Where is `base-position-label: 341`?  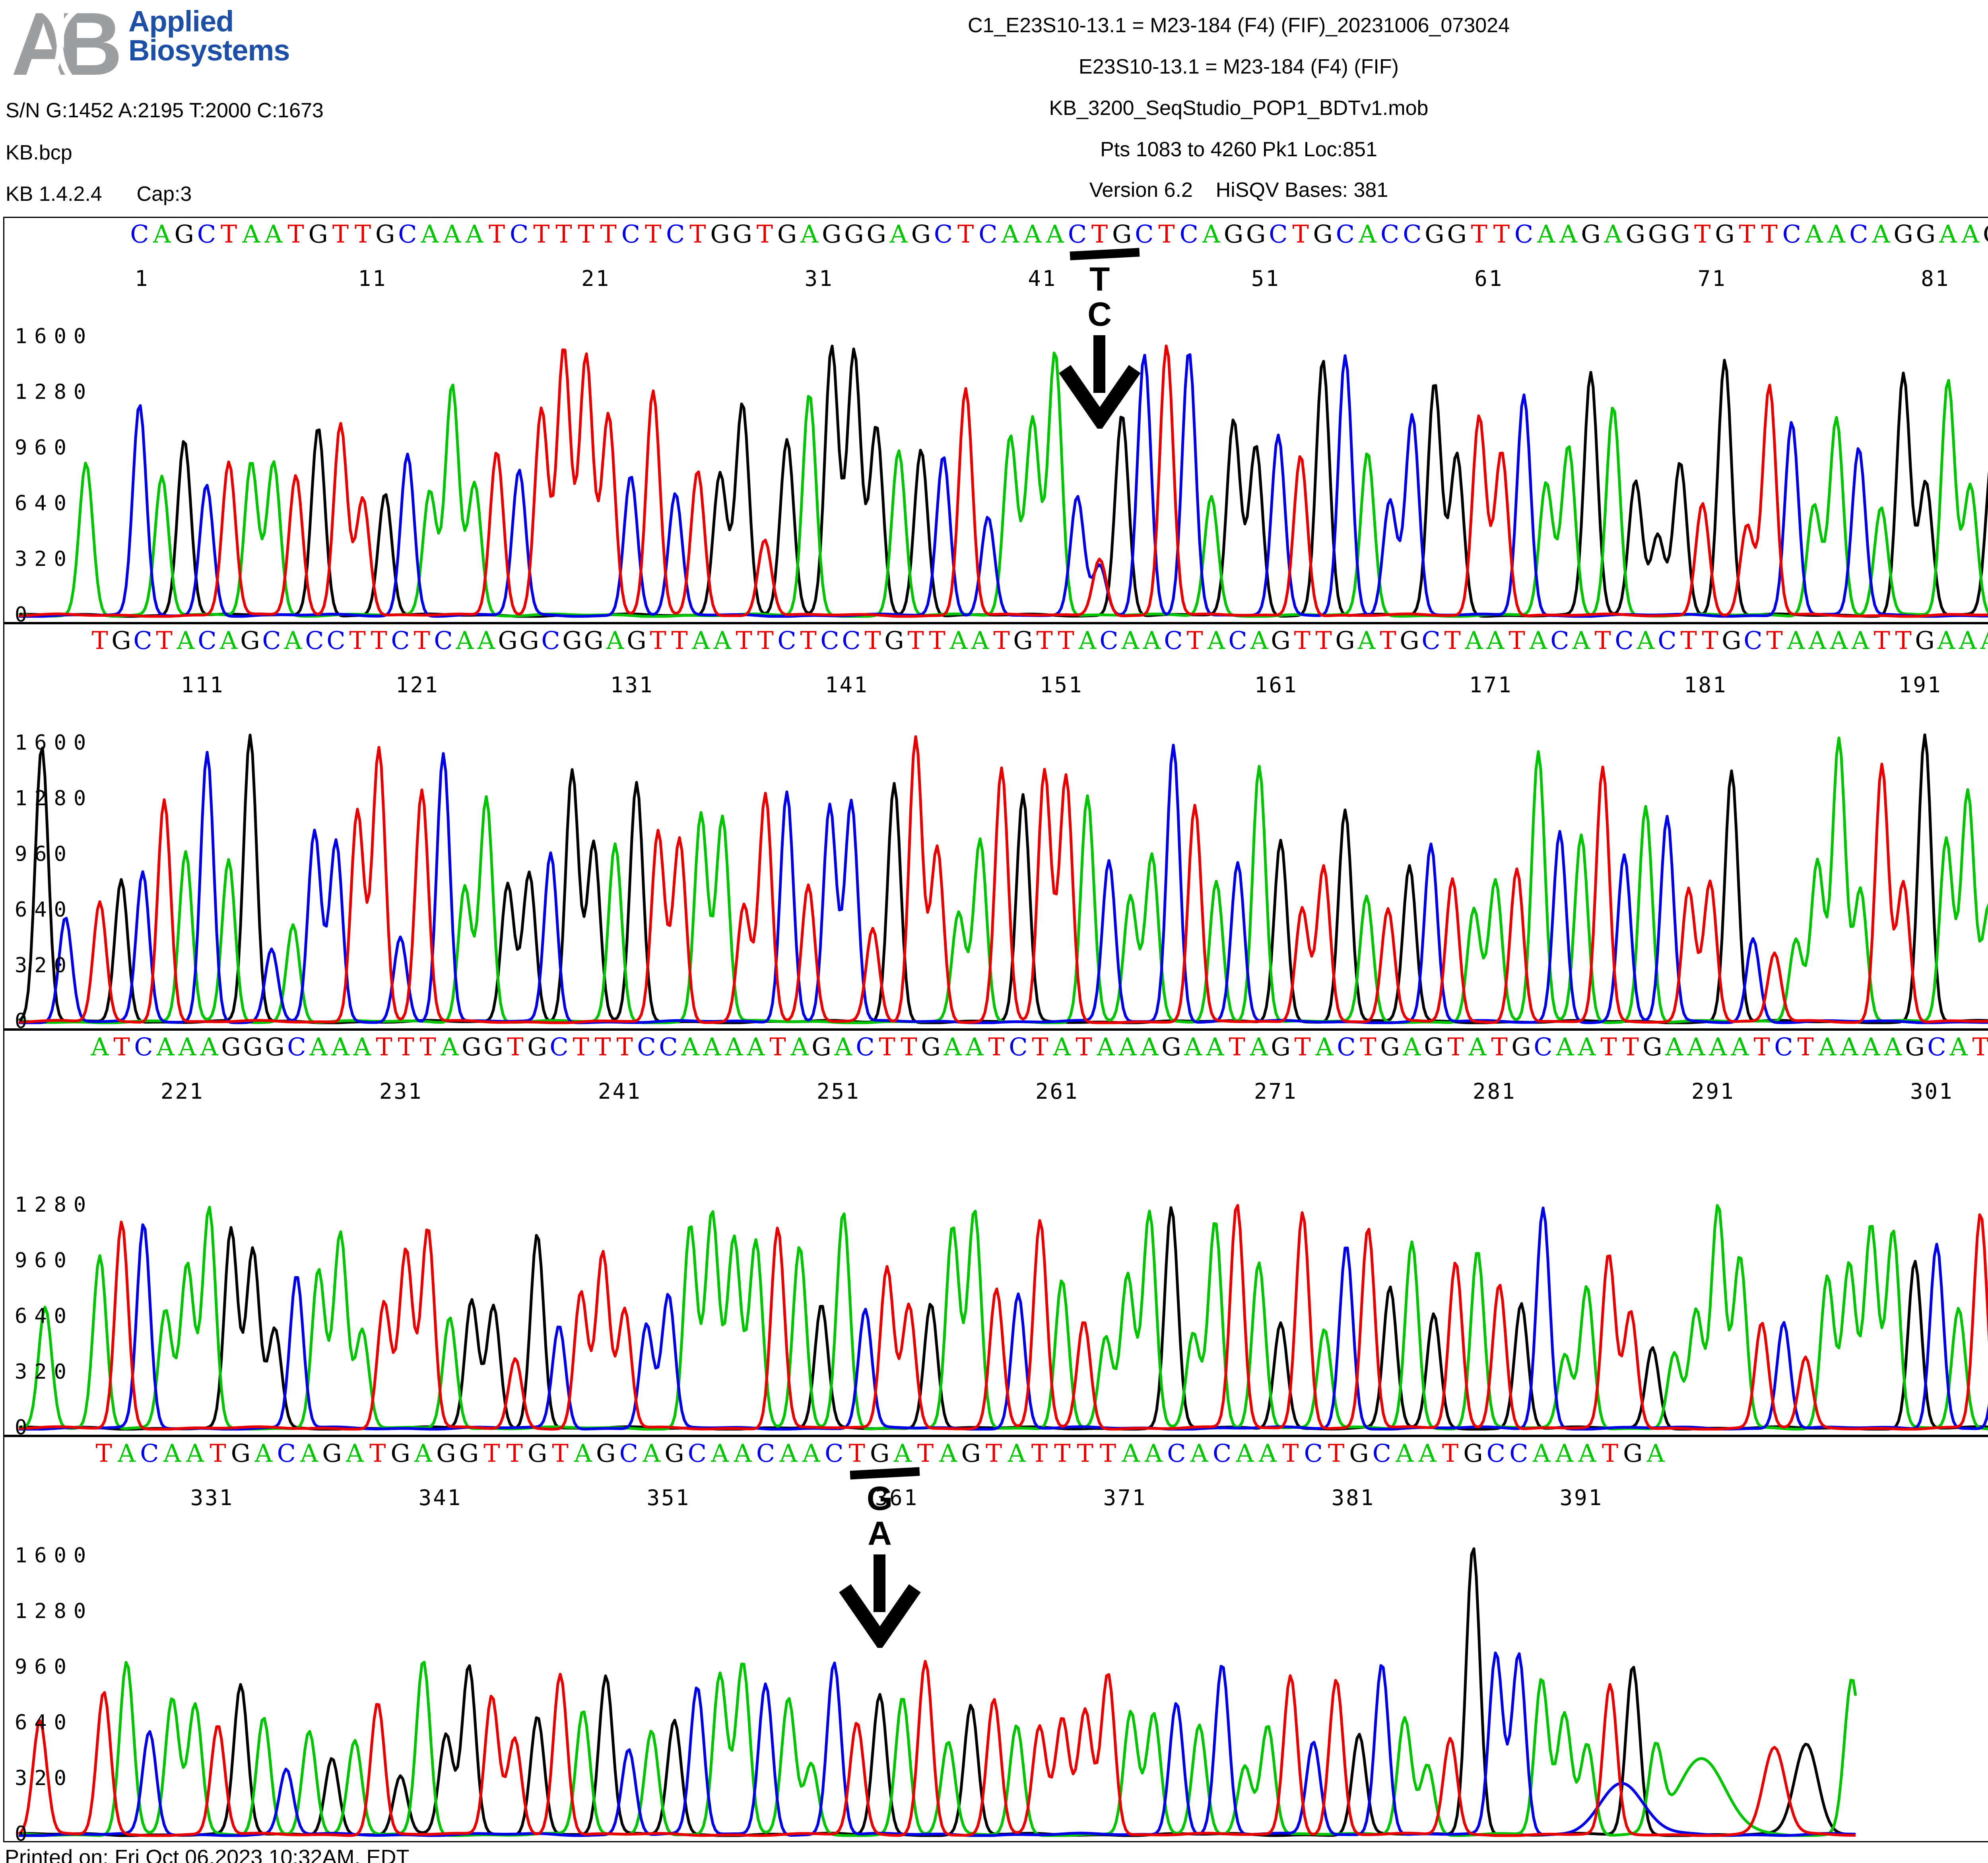 base-position-label: 341 is located at coordinates (440, 1497).